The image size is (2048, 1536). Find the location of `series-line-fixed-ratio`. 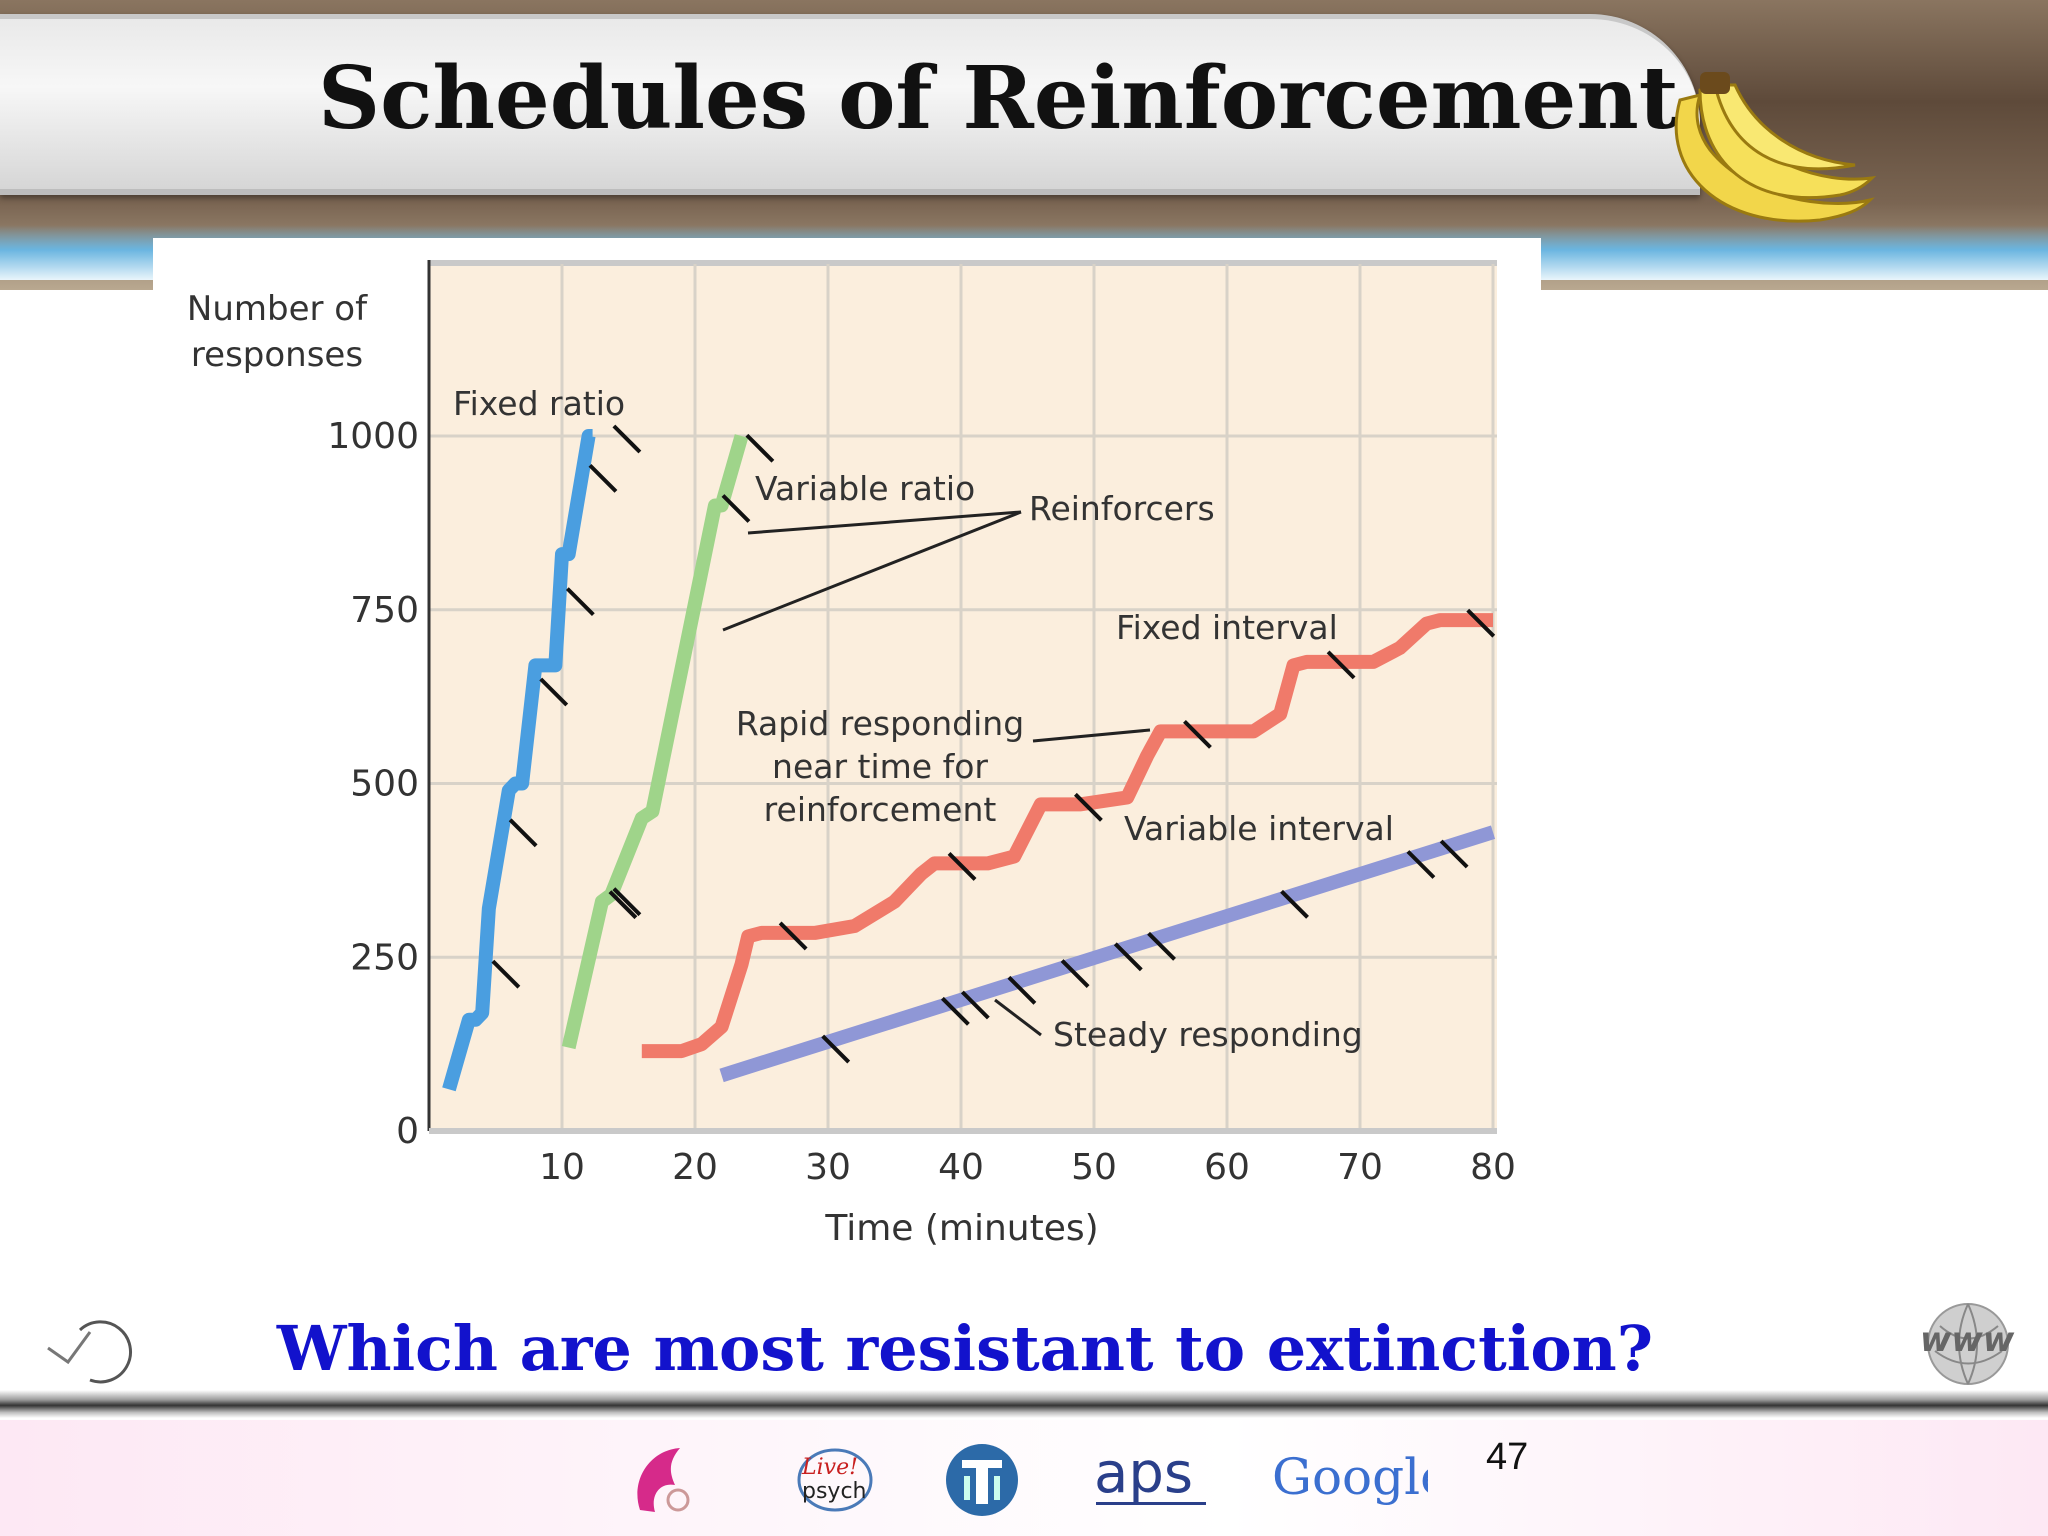

series-line-fixed-ratio is located at coordinates (519, 760).